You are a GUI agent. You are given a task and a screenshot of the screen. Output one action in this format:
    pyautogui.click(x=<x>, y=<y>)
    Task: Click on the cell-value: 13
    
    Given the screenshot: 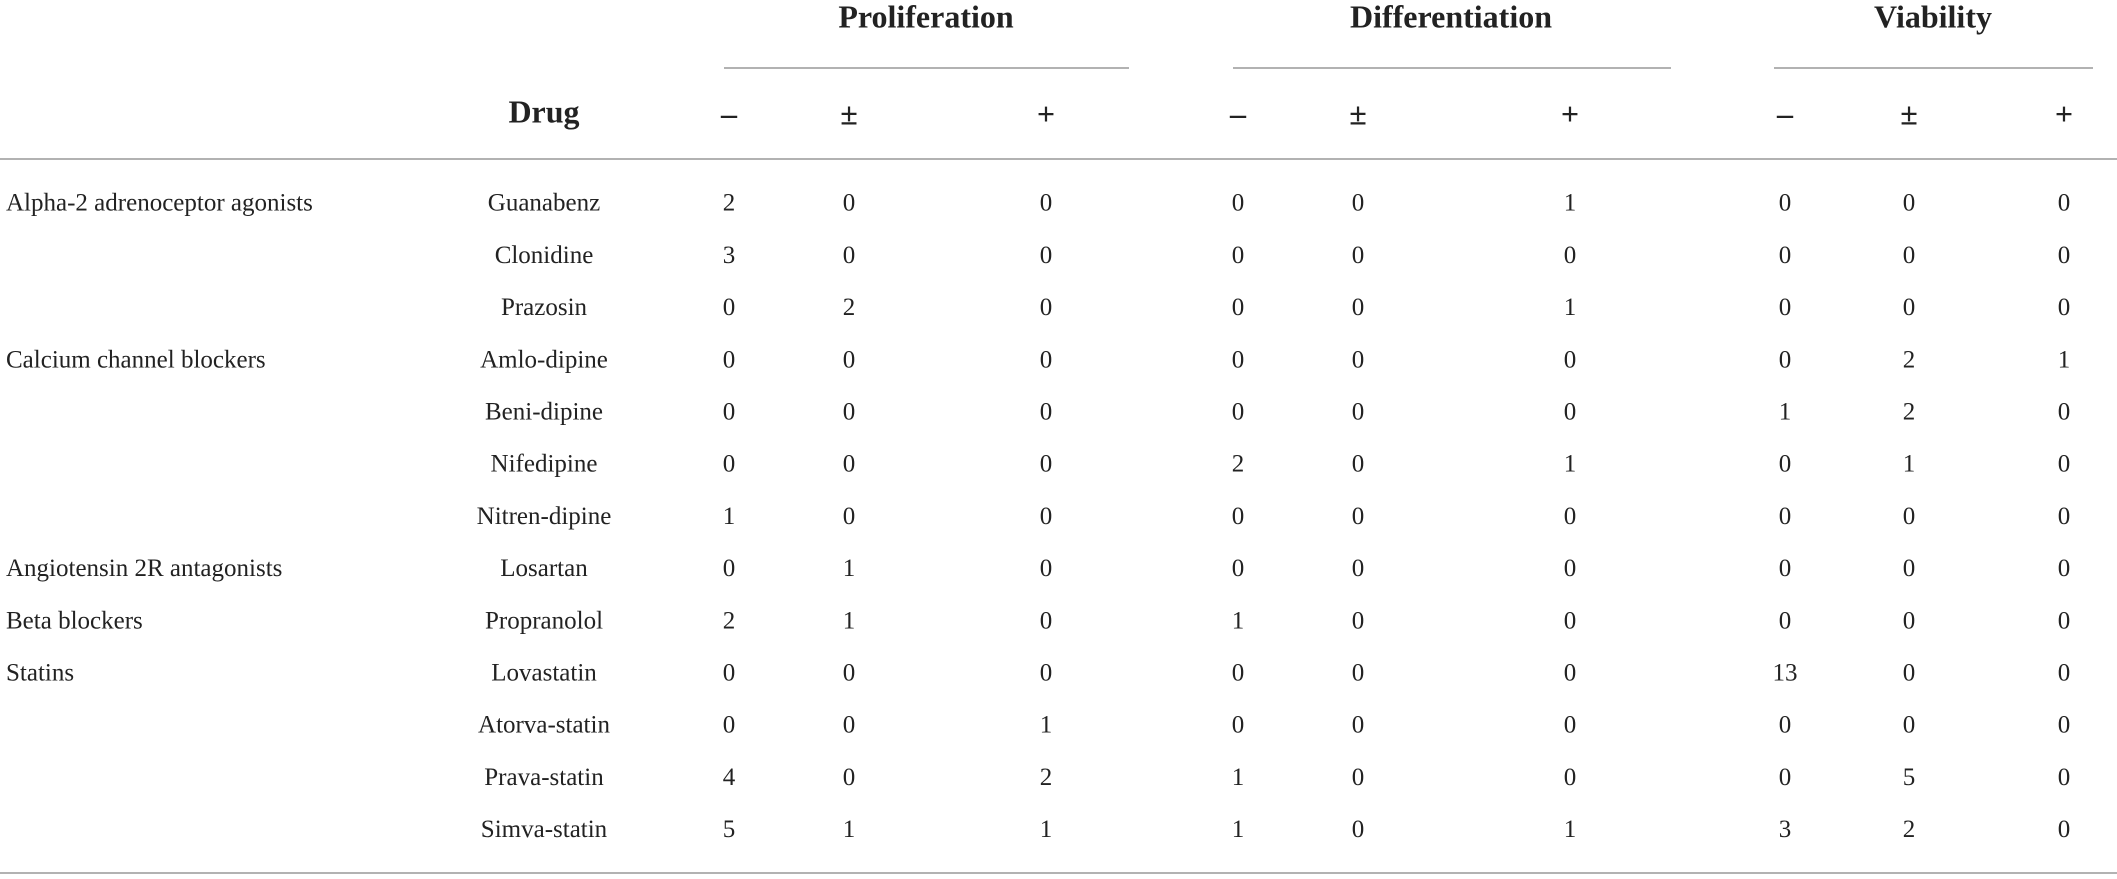 What is the action you would take?
    pyautogui.click(x=1785, y=673)
    